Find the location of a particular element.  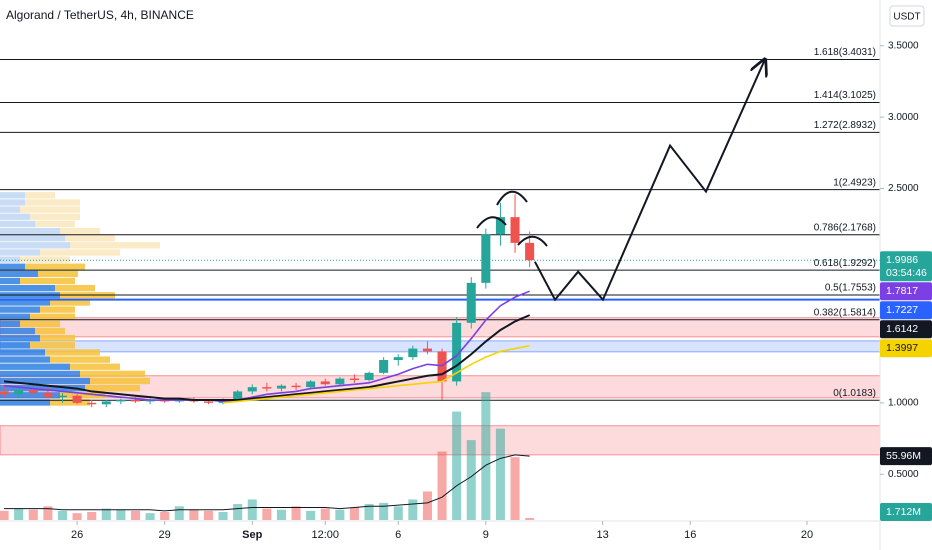

x-tick-label: 12:00 is located at coordinates (325, 535).